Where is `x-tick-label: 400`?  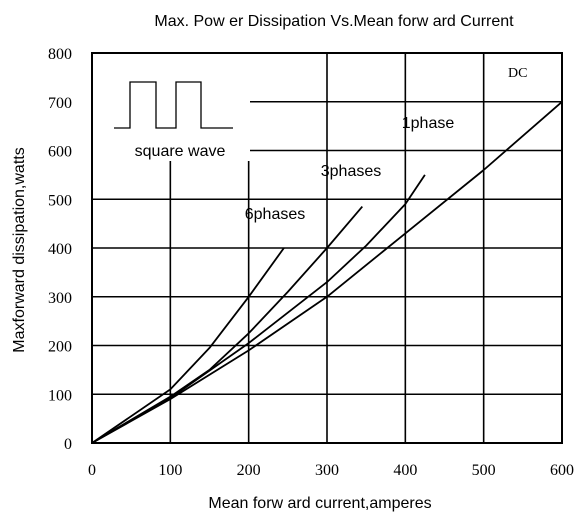 x-tick-label: 400 is located at coordinates (405, 470).